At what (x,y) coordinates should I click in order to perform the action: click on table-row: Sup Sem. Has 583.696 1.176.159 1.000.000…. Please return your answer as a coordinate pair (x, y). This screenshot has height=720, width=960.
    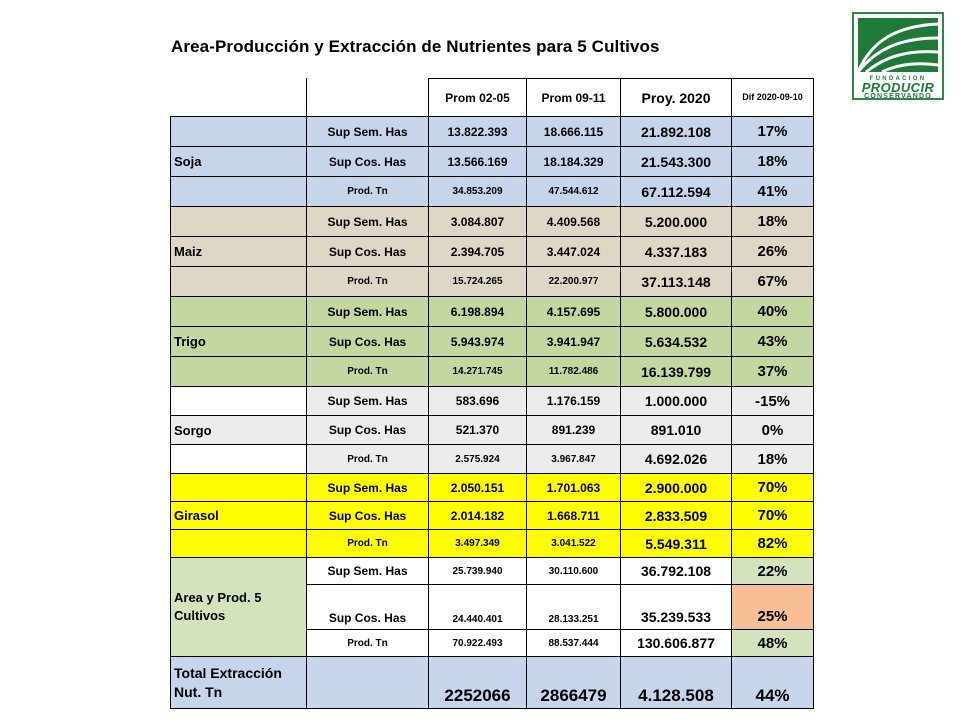
    Looking at the image, I should click on (492, 401).